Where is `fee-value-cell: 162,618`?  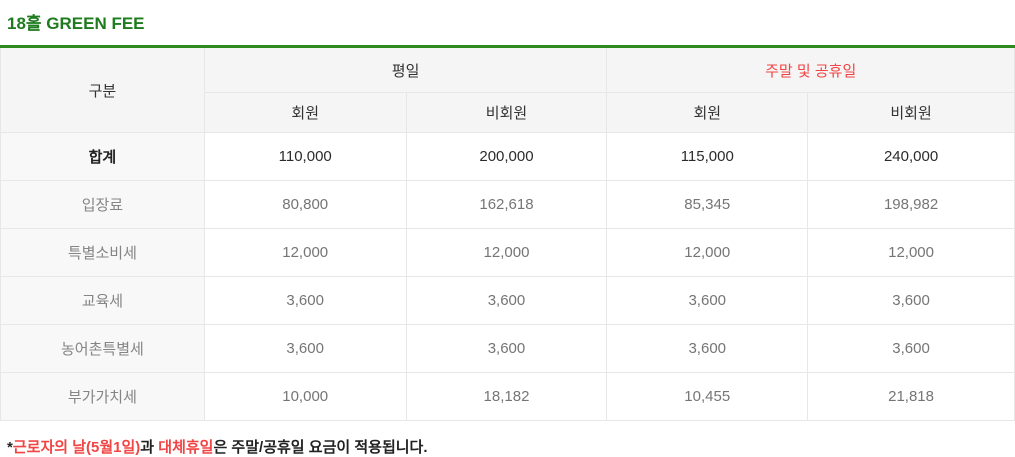 fee-value-cell: 162,618 is located at coordinates (506, 204).